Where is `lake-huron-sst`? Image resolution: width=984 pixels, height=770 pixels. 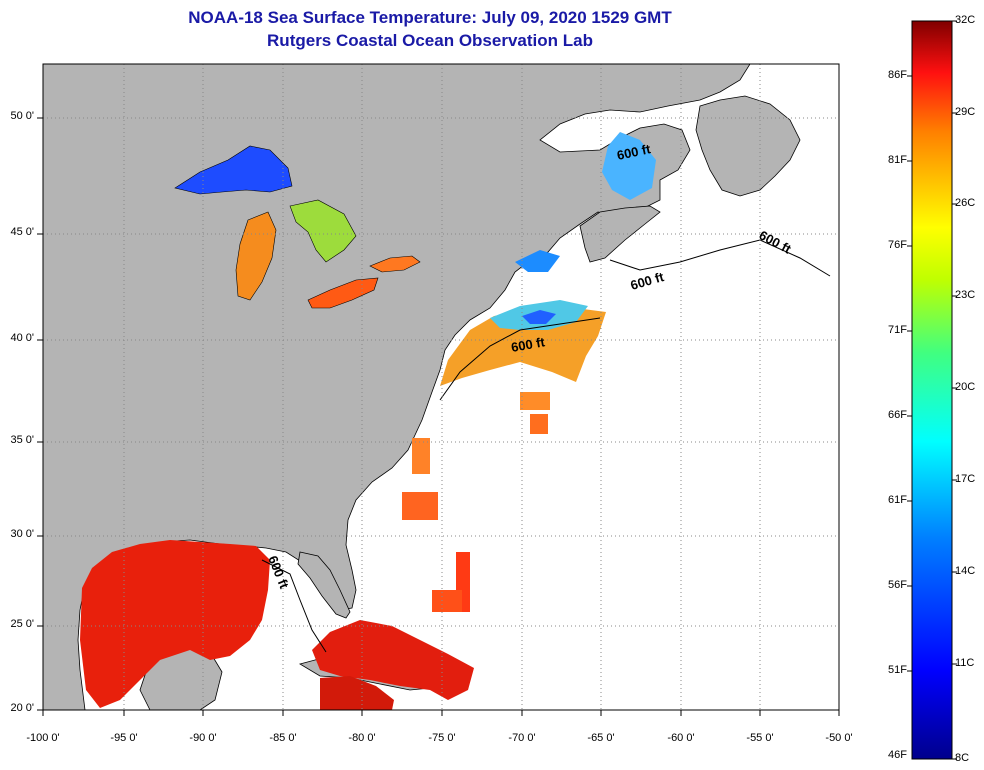 lake-huron-sst is located at coordinates (323, 231).